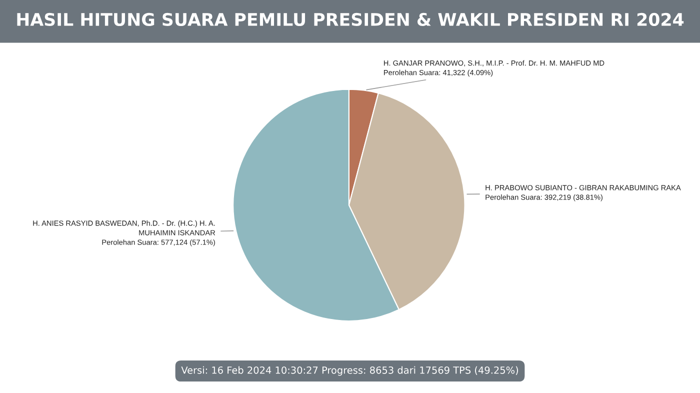  What do you see at coordinates (349, 371) in the screenshot?
I see `text: Versi: 16 Feb 2024 10:30:27 Progress: 8653 dari 17569 TPS (49.25%)` at bounding box center [349, 371].